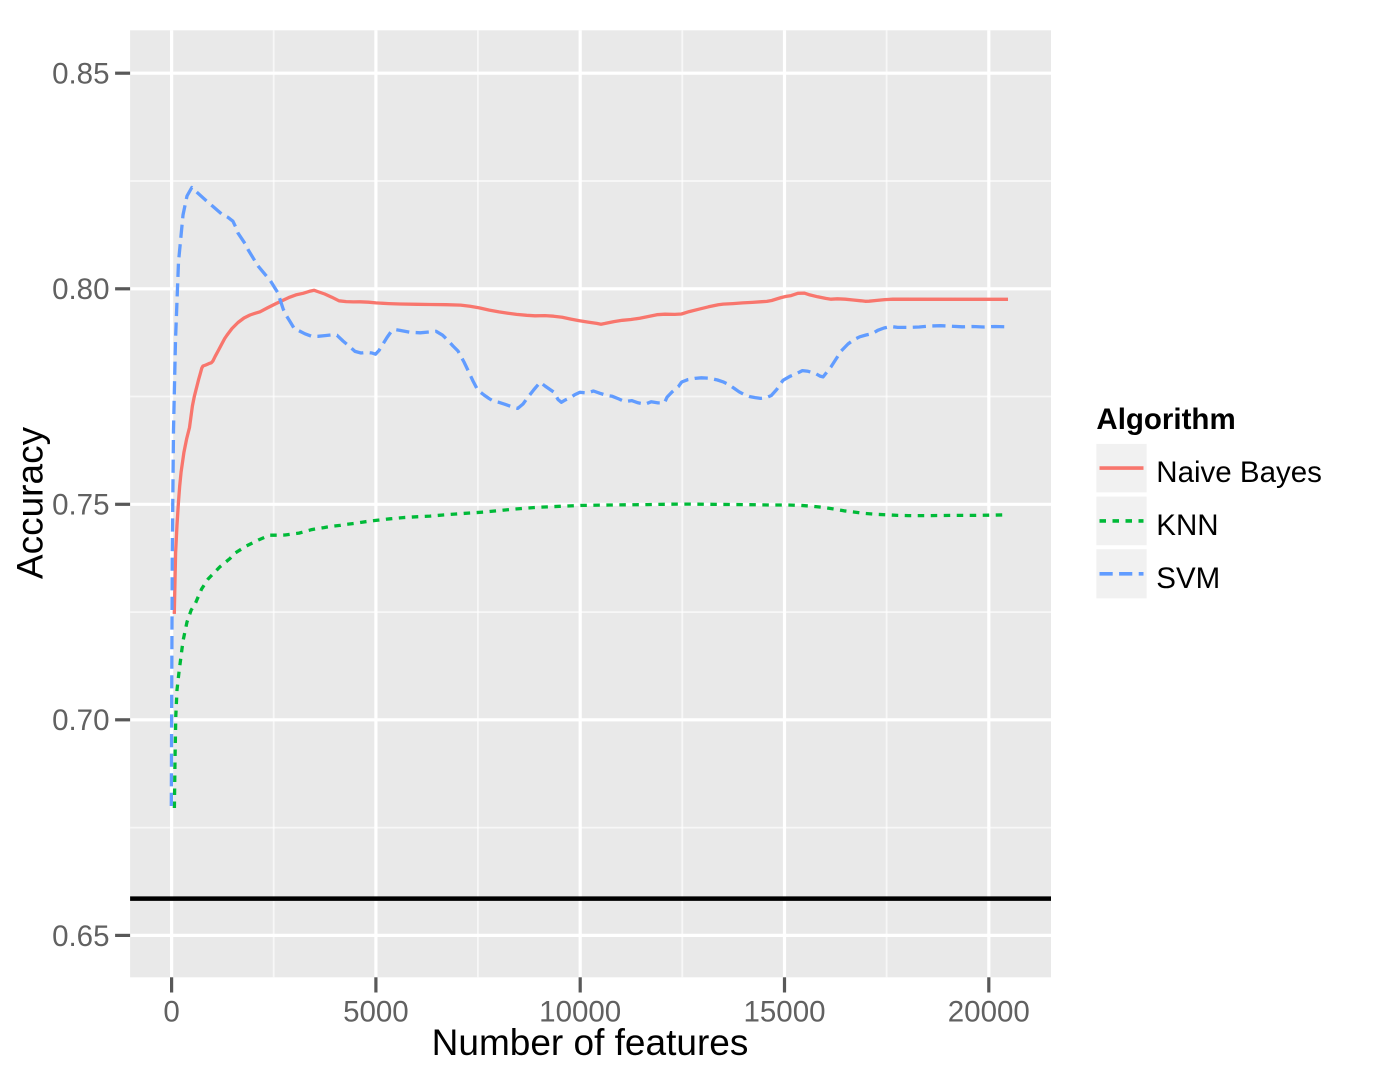 This screenshot has width=1392, height=1078. I want to click on svg-text: 0.85, so click(80, 74).